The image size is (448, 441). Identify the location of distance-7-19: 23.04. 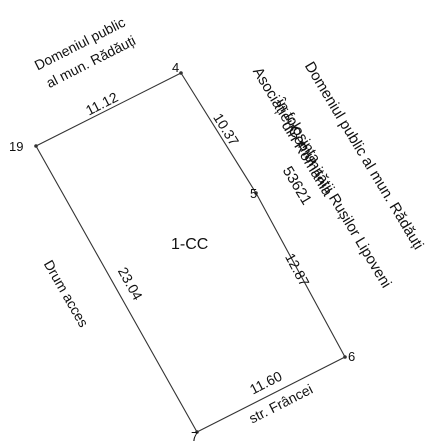
(130, 283).